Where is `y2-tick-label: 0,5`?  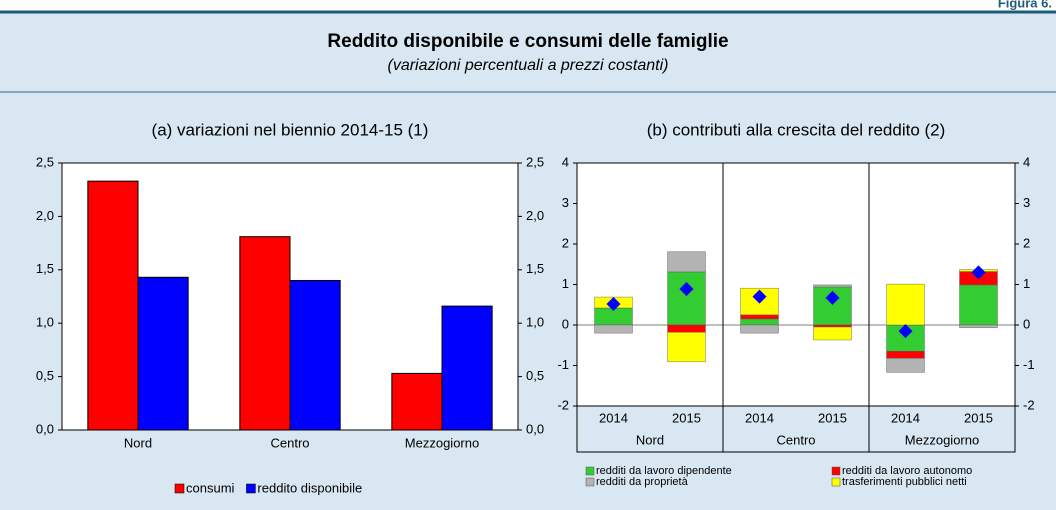
y2-tick-label: 0,5 is located at coordinates (535, 375).